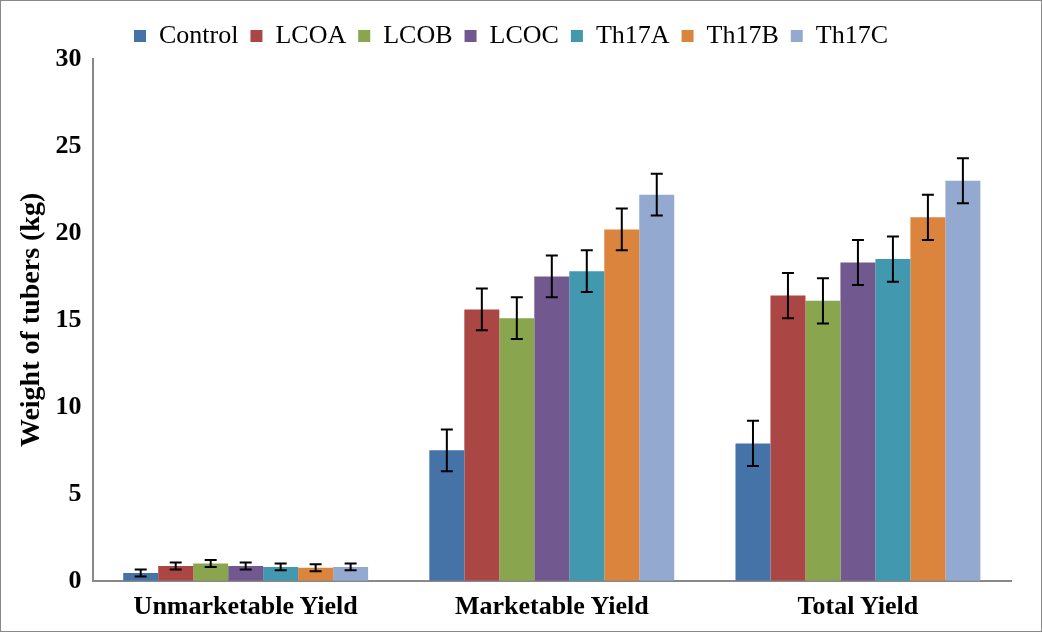 This screenshot has width=1042, height=632. Describe the element at coordinates (552, 606) in the screenshot. I see `x-tick-label: Marketable Yield` at that location.